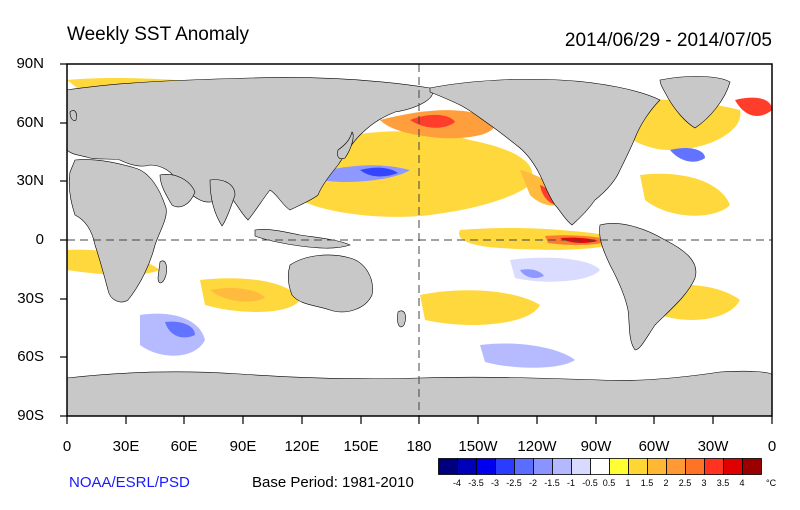 The width and height of the screenshot is (800, 510). What do you see at coordinates (129, 482) in the screenshot?
I see `credit-text: NOAA/ESRL/PSD` at bounding box center [129, 482].